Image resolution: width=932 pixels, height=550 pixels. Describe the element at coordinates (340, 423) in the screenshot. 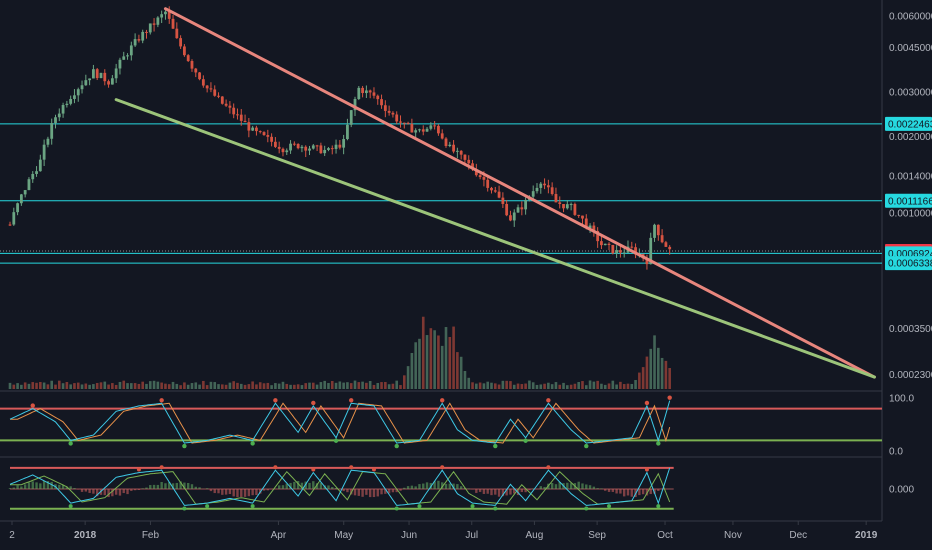

I see `stoch-d-line` at that location.